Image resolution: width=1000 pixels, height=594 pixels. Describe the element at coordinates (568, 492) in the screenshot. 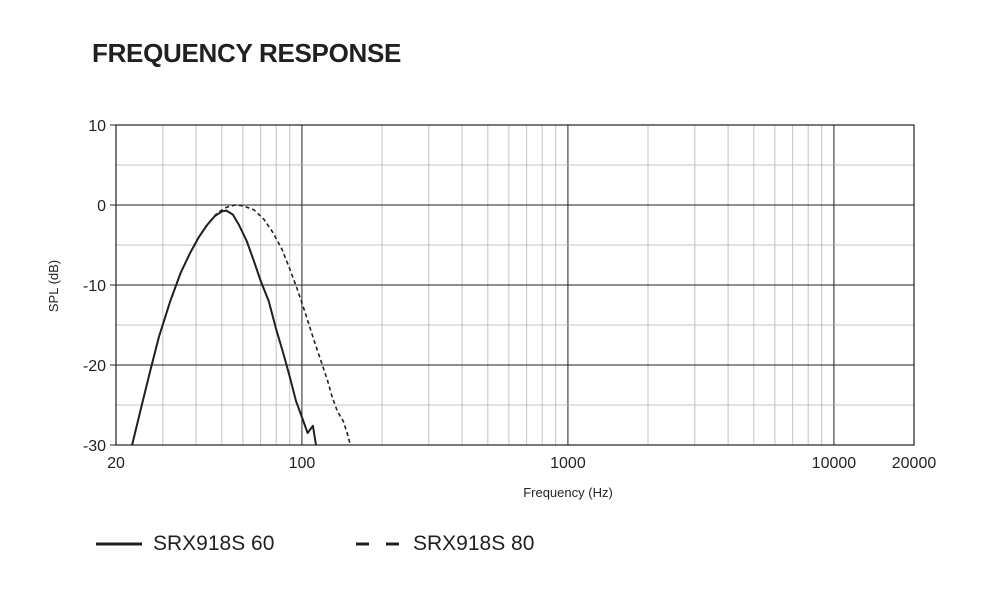

I see `x-axis-label: Frequency (Hz)` at that location.